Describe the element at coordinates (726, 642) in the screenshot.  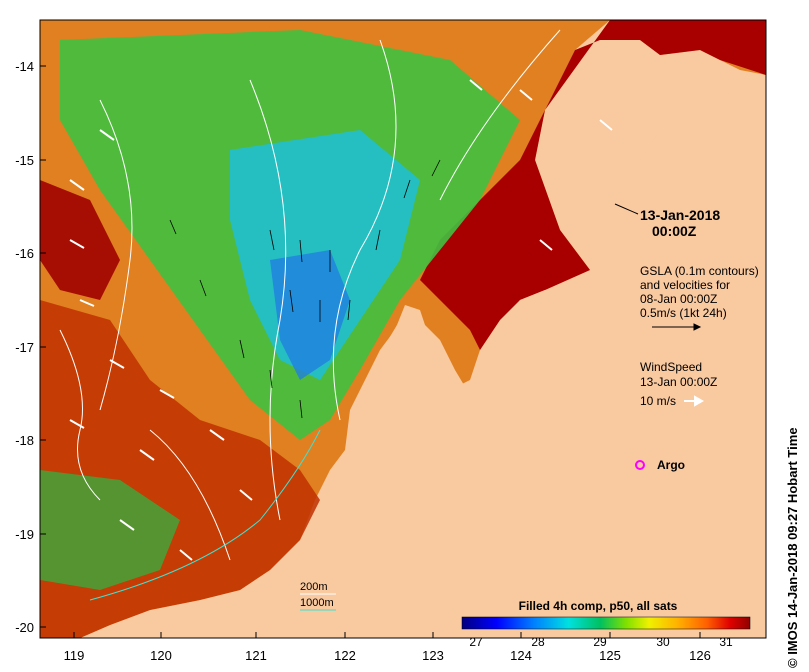
I see `colorbar-tick: 31` at that location.